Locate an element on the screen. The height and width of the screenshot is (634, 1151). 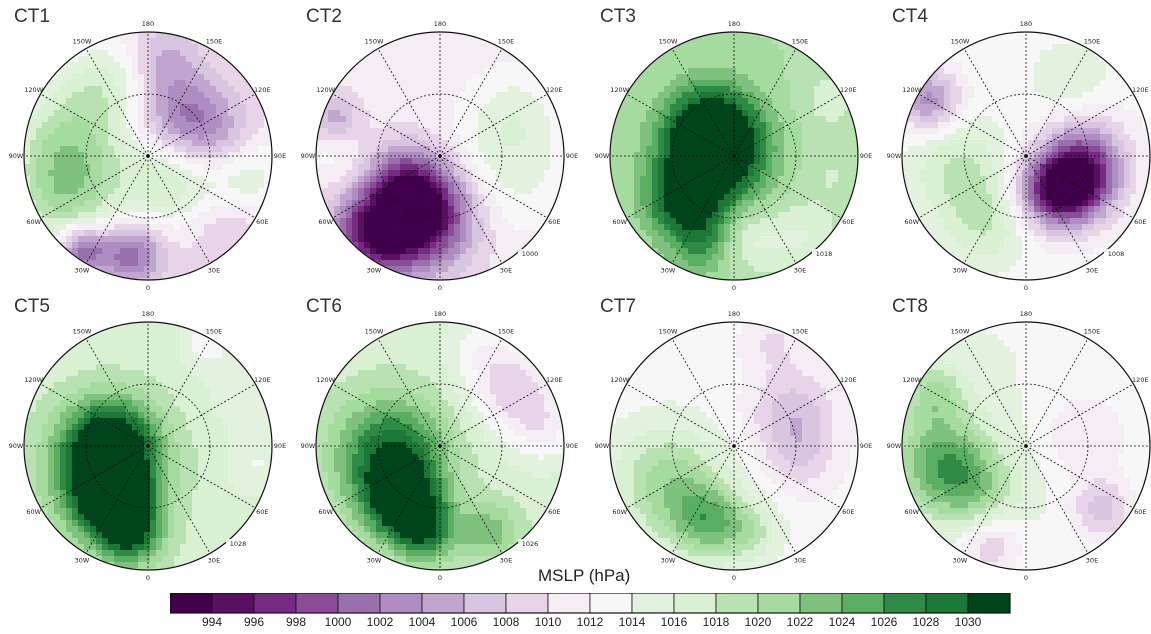
contour-label: 1000 is located at coordinates (530, 254).